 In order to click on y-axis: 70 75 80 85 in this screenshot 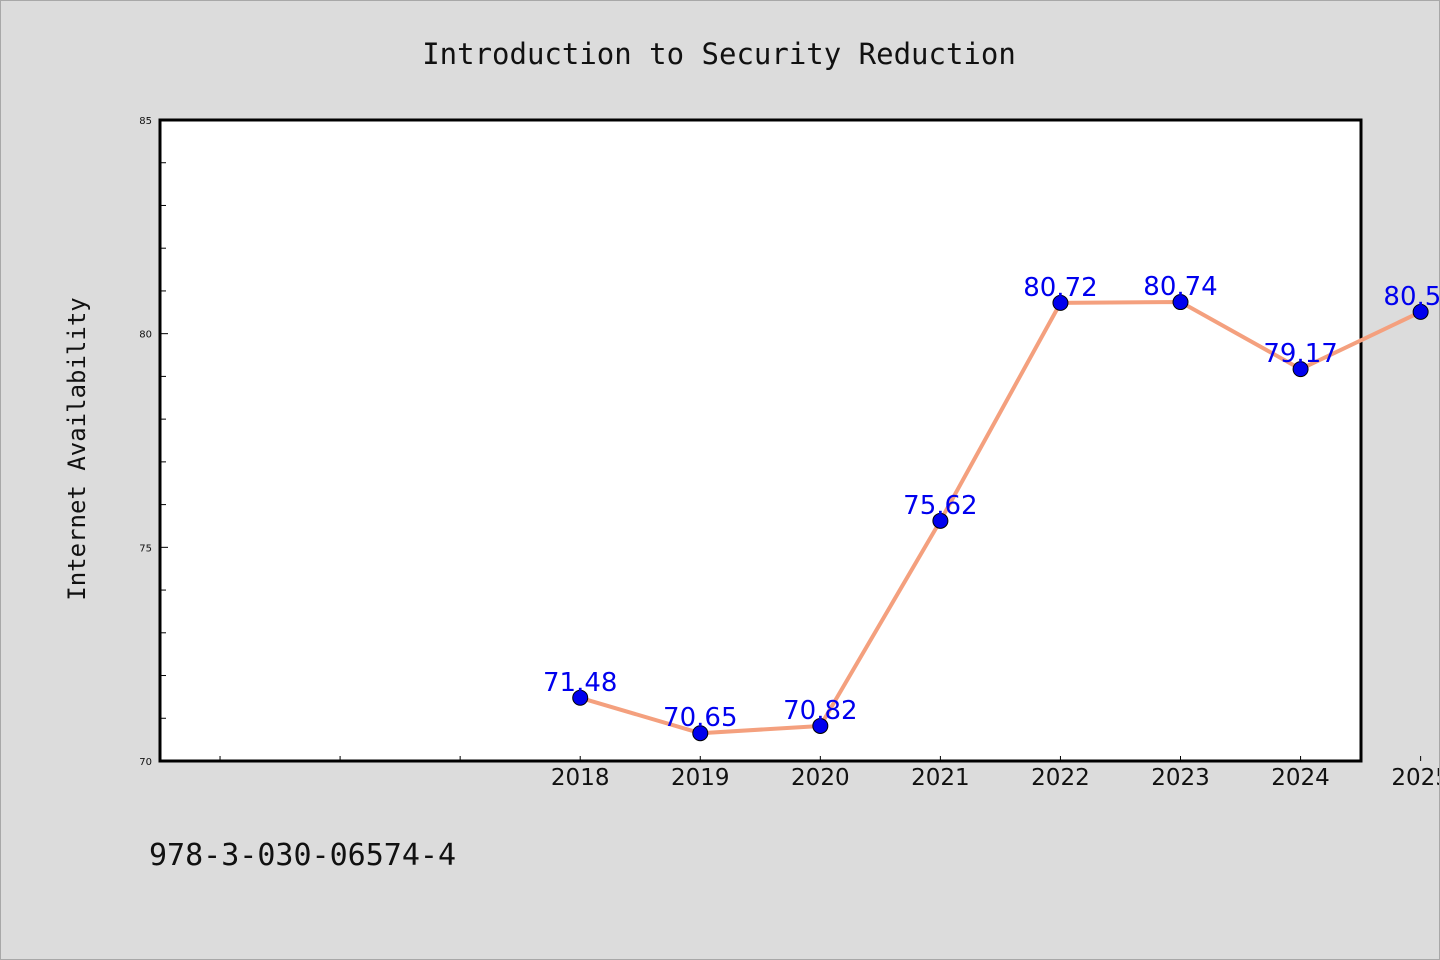, I will do `click(153, 442)`.